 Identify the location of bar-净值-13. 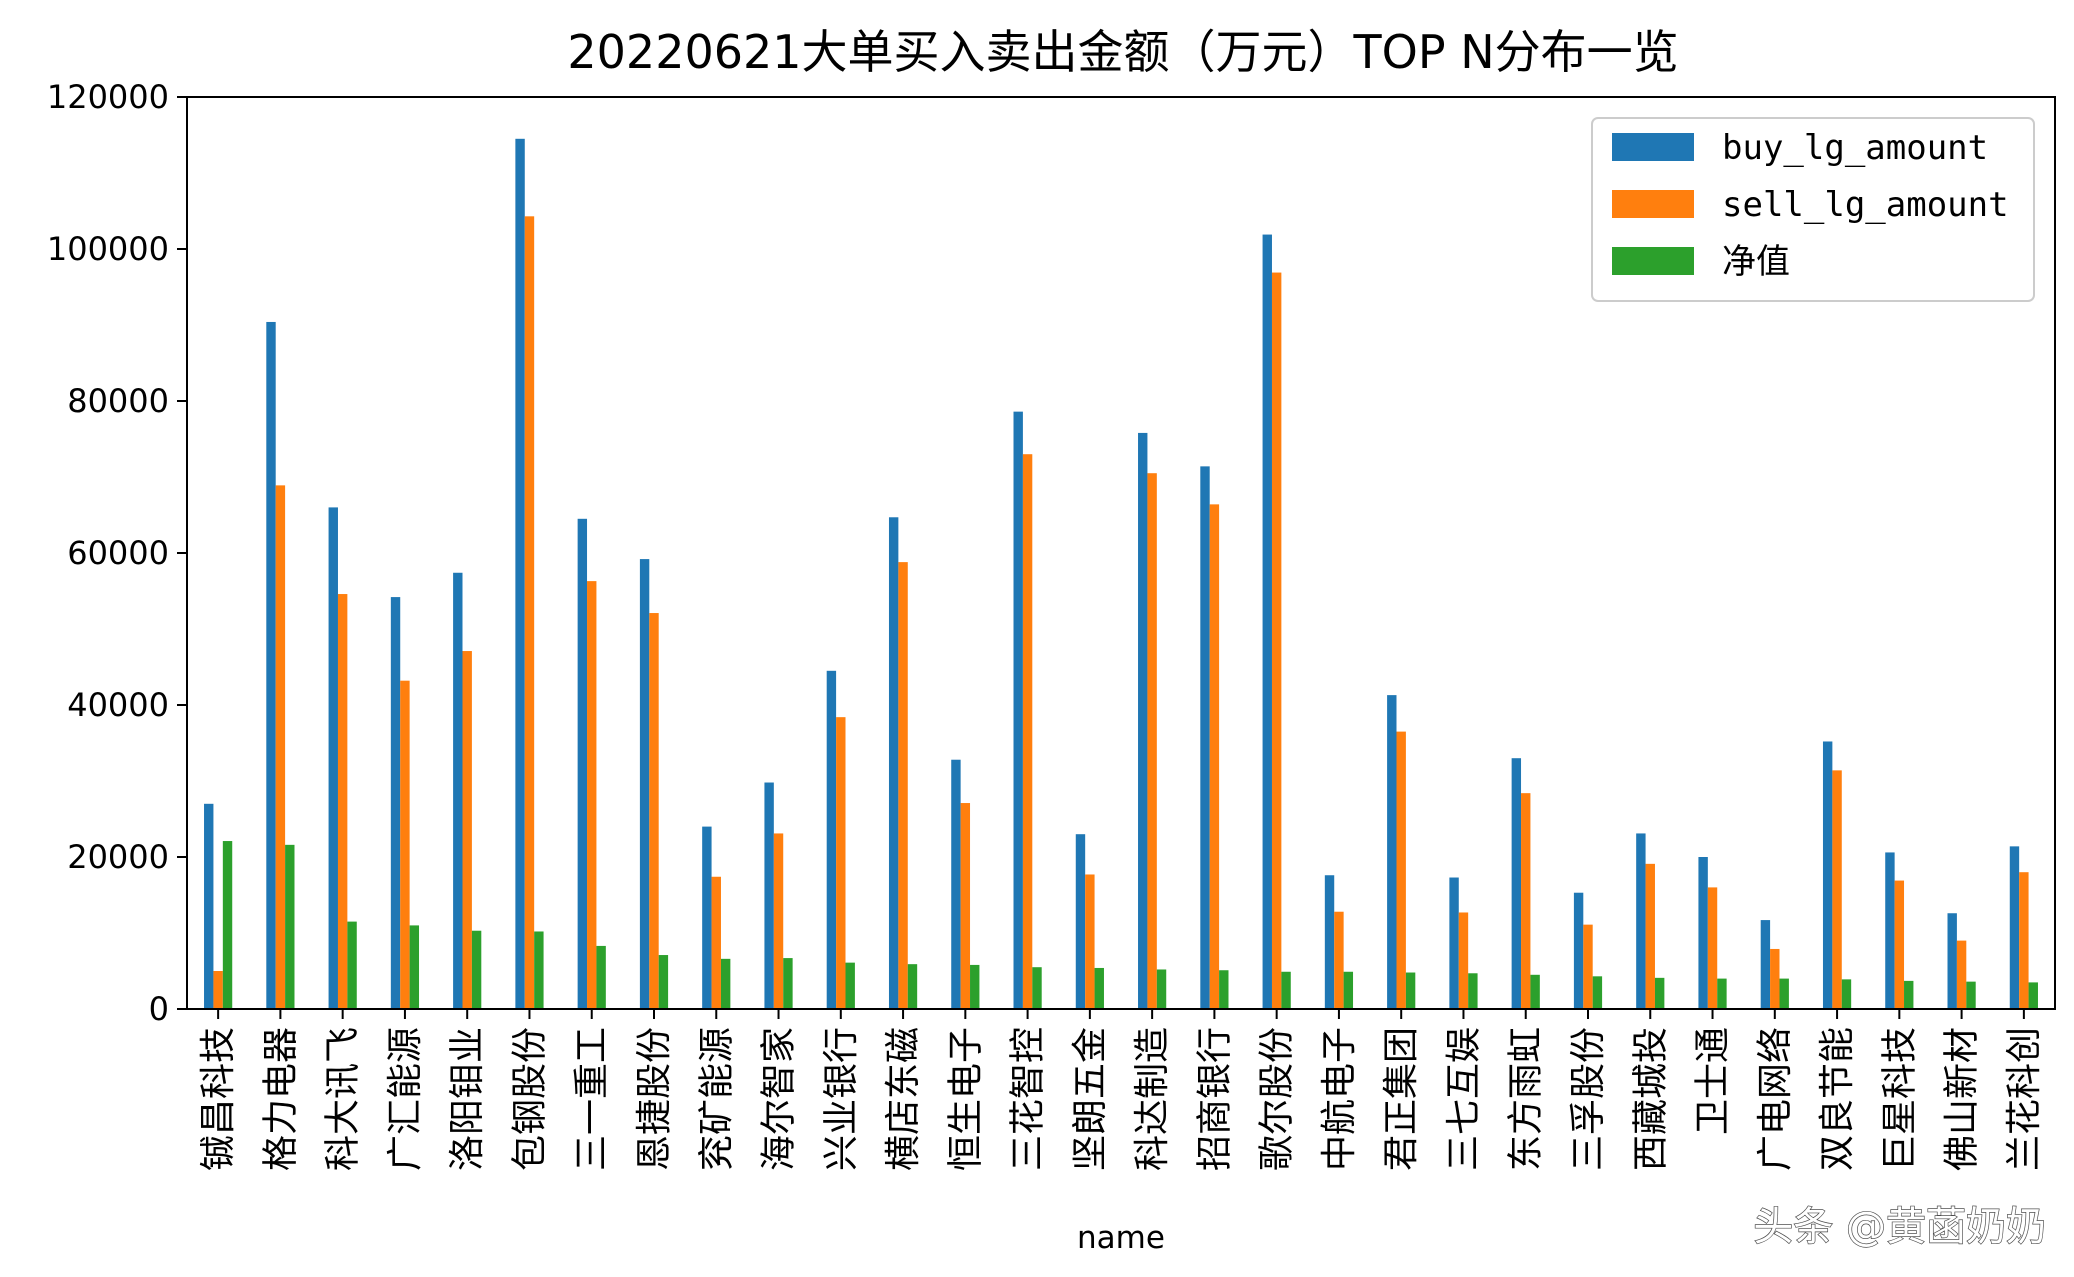
(1037, 988).